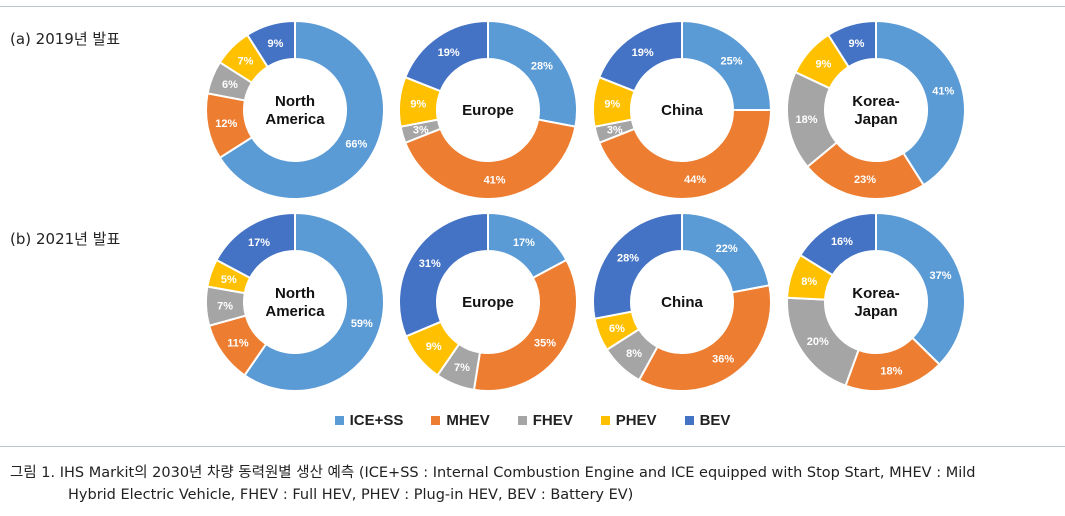  I want to click on legend-label: FHEV, so click(552, 420).